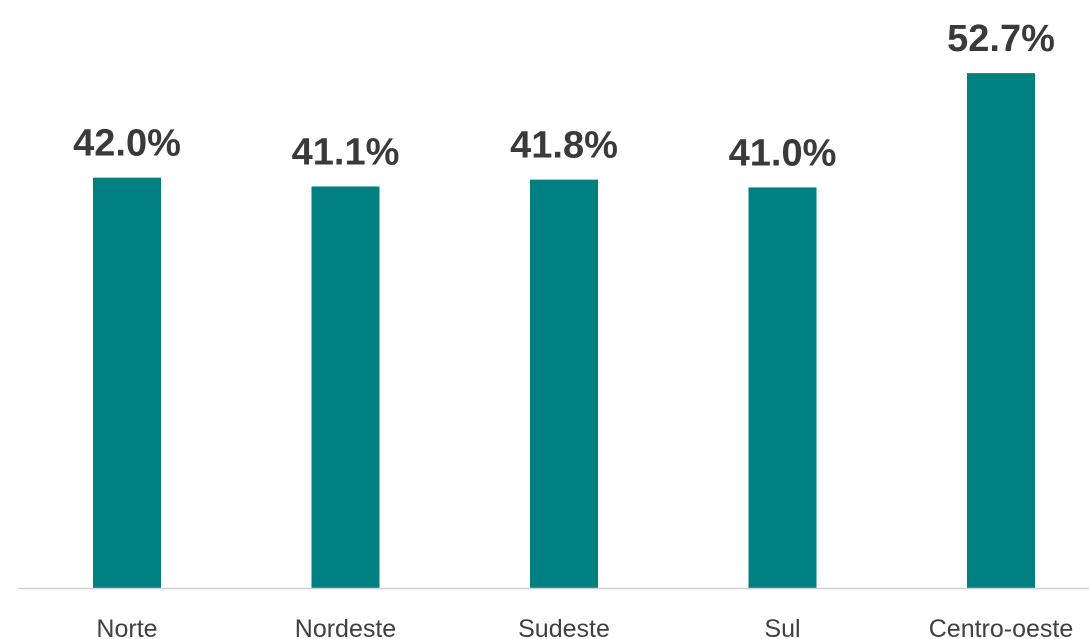  Describe the element at coordinates (345, 387) in the screenshot. I see `bar-nordeste` at that location.